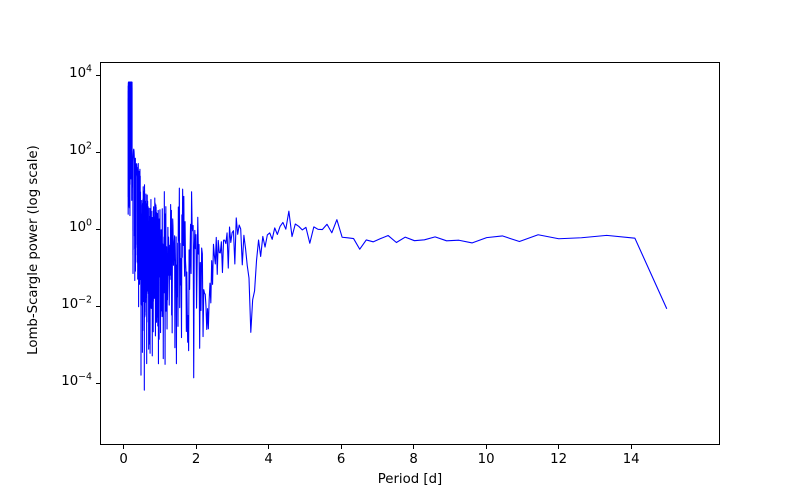 The height and width of the screenshot is (500, 800). What do you see at coordinates (98, 229) in the screenshot?
I see `y-tick-1e0` at bounding box center [98, 229].